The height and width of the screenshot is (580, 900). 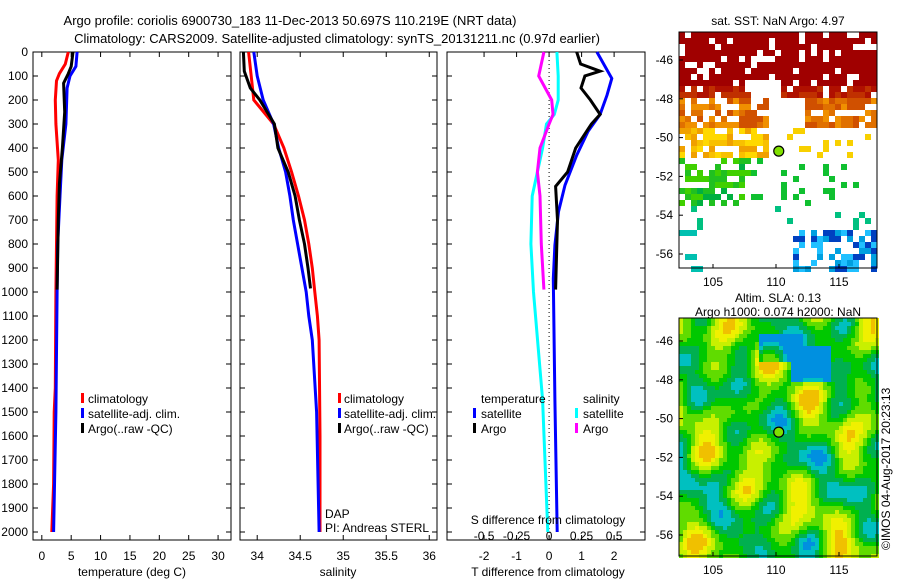 I want to click on s-diff-tick-label: -0.5, so click(x=484, y=536).